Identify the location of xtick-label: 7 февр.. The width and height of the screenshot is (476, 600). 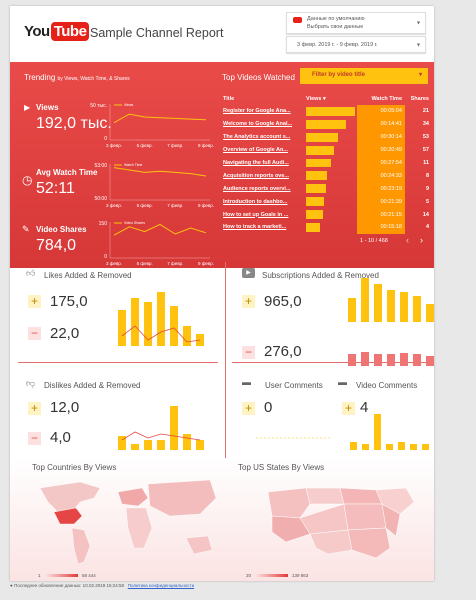
(175, 263).